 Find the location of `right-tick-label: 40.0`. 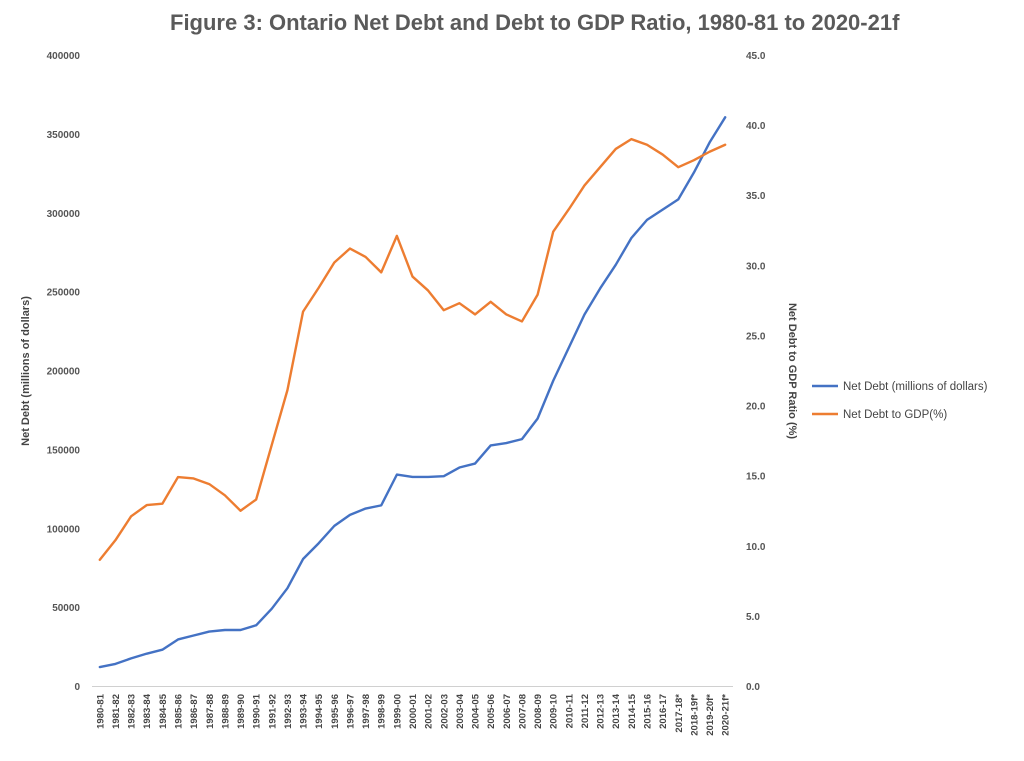

right-tick-label: 40.0 is located at coordinates (756, 126).